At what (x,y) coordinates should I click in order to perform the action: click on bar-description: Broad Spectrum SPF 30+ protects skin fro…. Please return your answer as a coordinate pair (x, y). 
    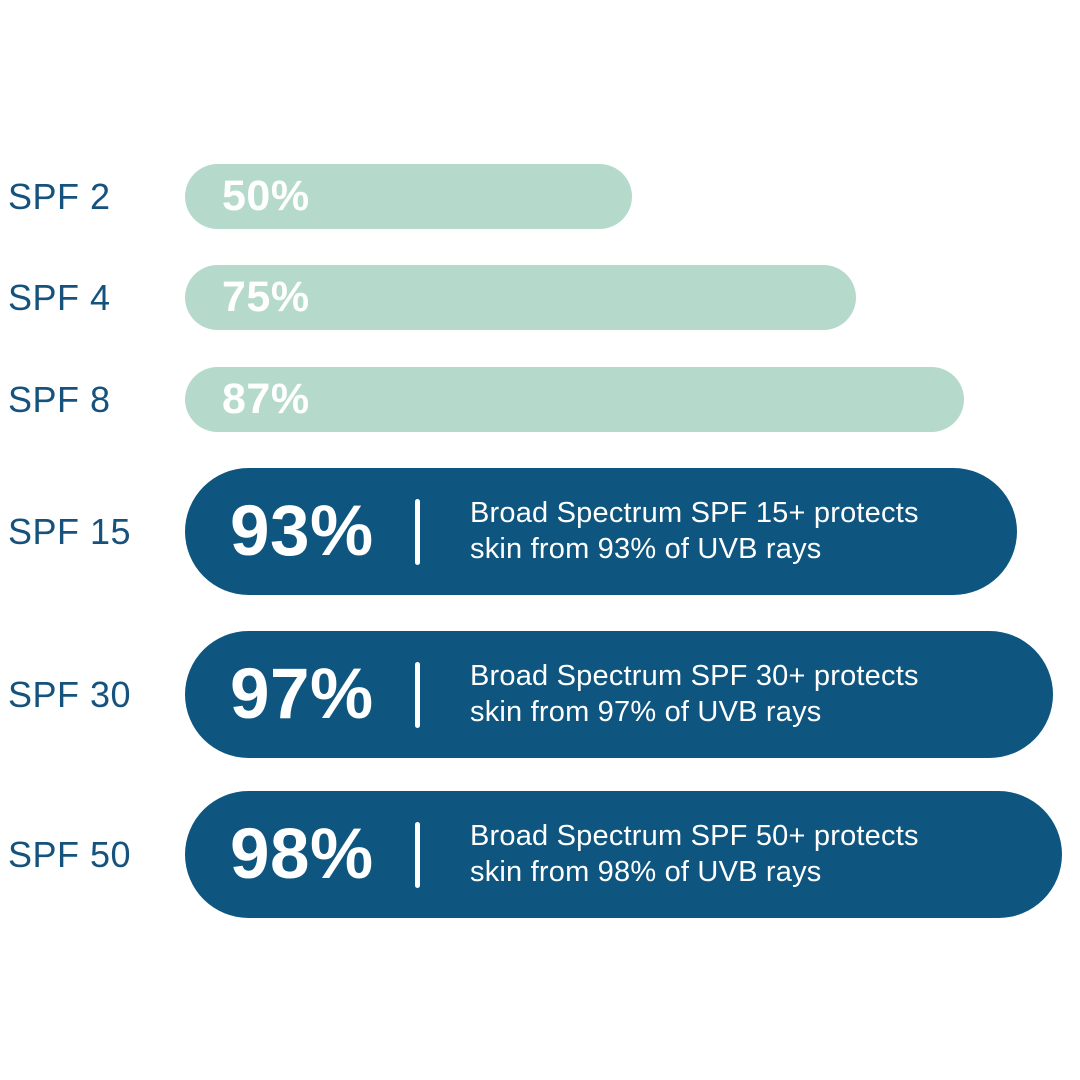
    Looking at the image, I should click on (694, 693).